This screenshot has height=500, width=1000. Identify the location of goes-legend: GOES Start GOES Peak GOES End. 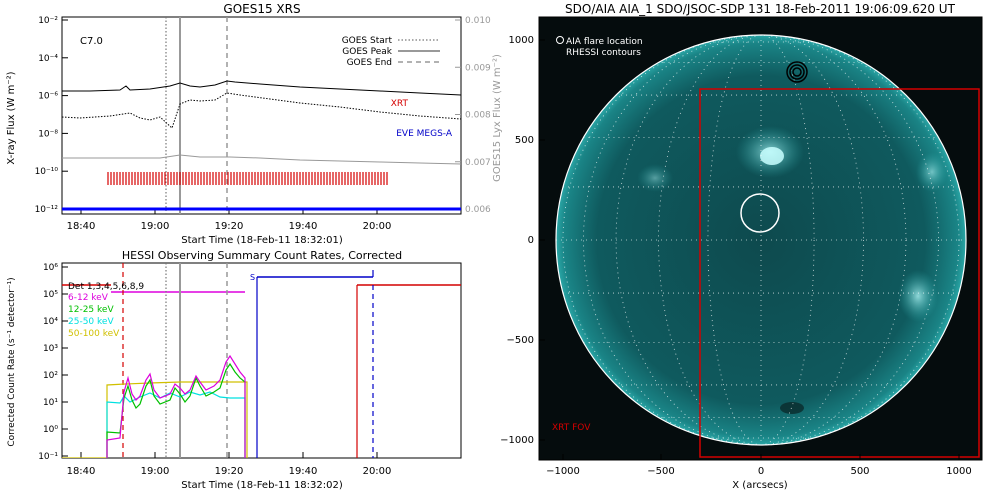
(391, 52).